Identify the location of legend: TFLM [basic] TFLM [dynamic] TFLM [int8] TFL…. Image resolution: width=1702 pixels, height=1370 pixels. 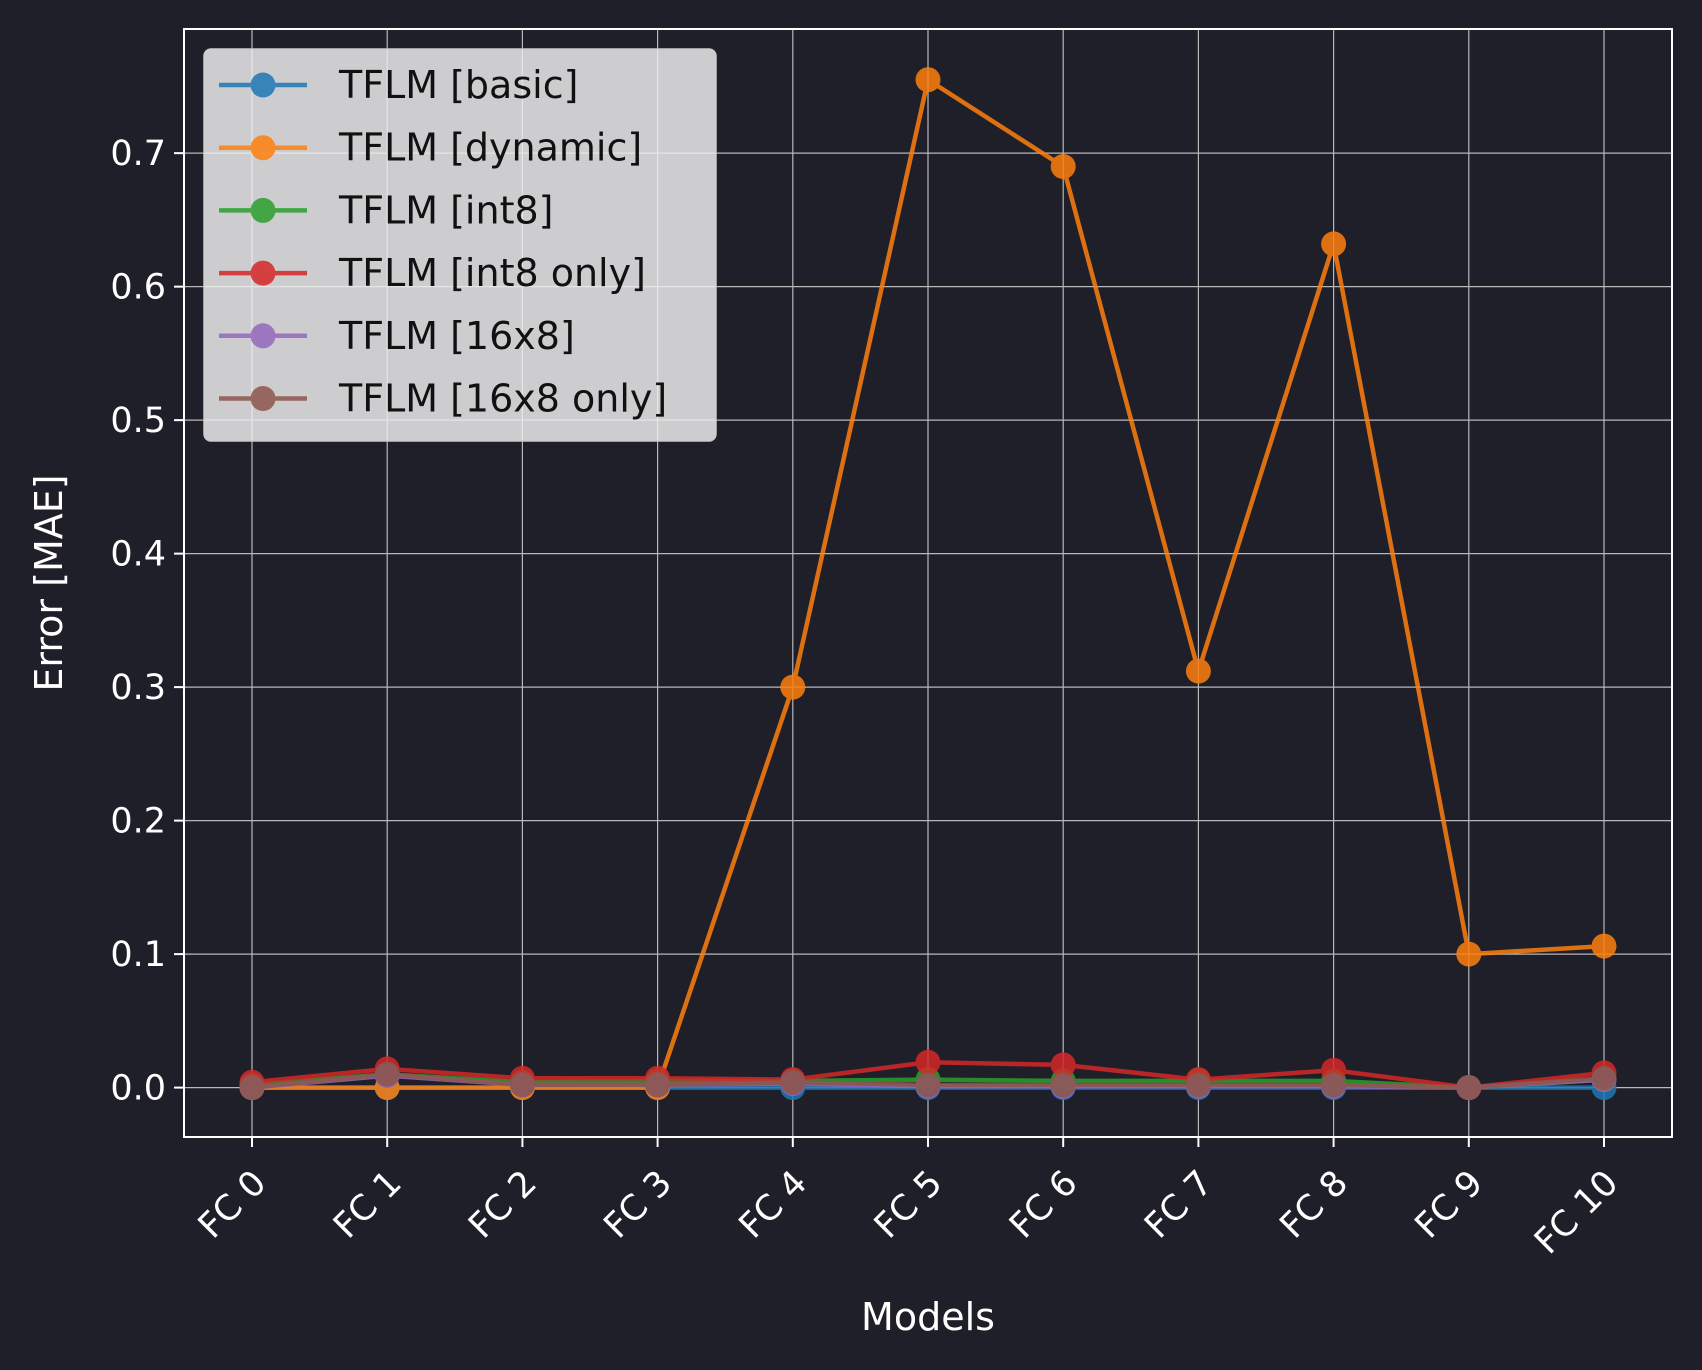
(460, 245).